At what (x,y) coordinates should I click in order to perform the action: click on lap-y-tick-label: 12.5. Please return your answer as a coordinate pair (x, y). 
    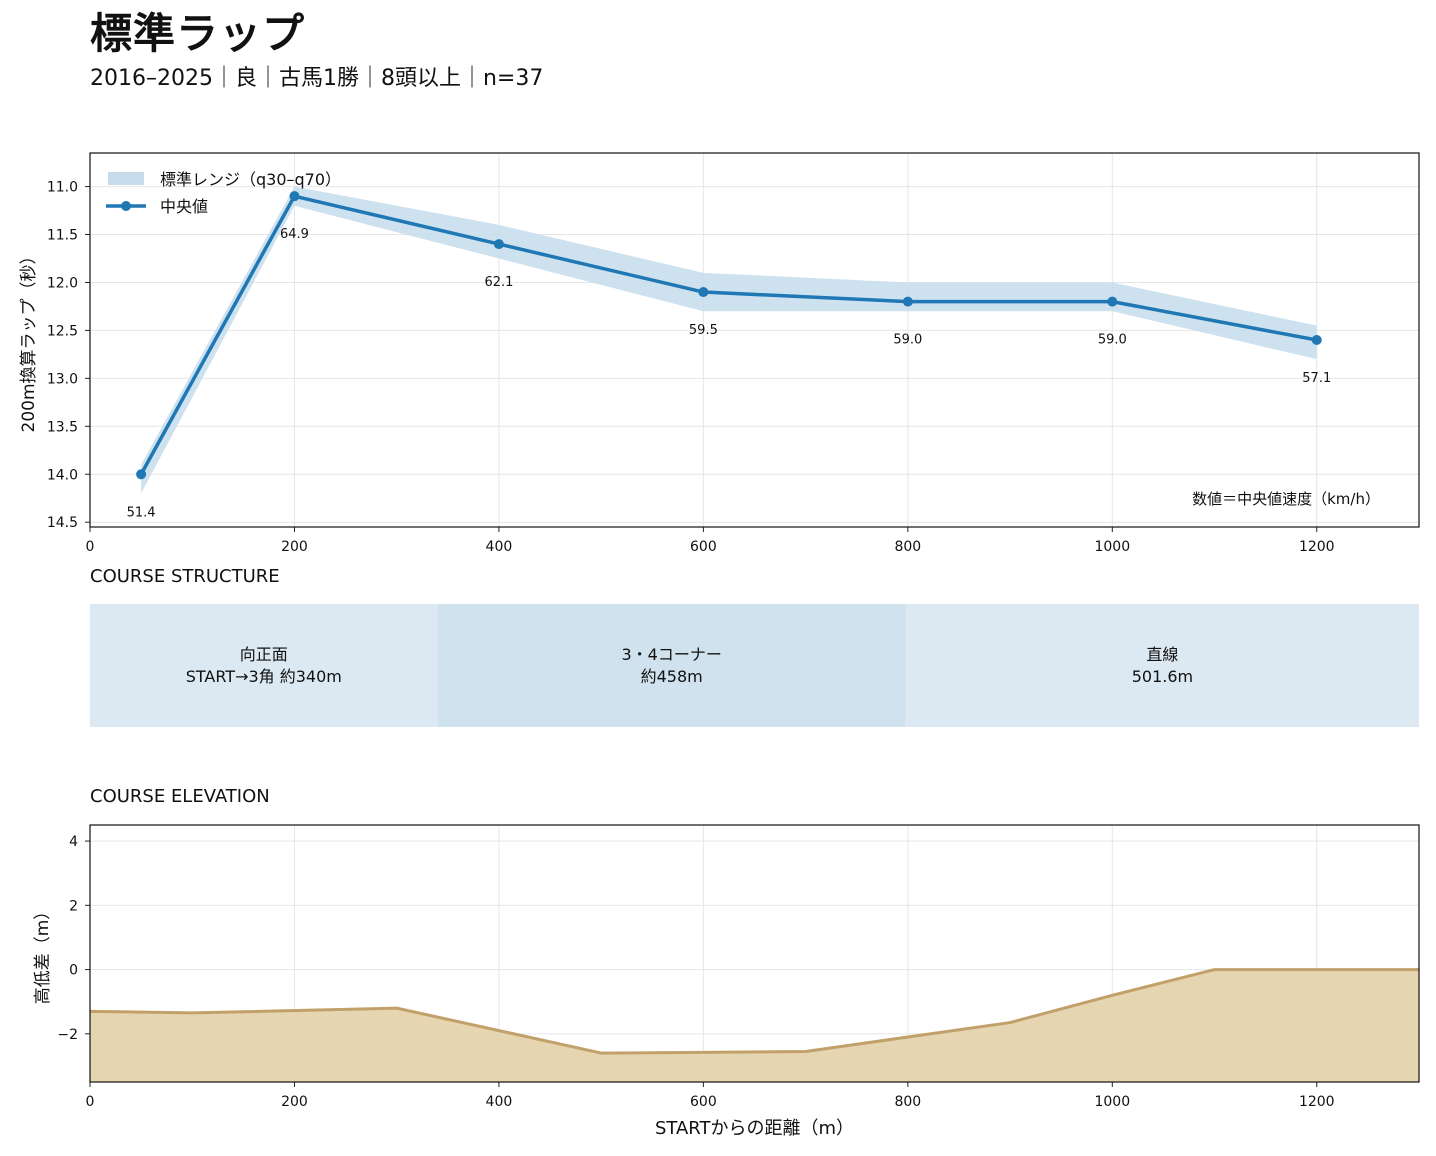
    Looking at the image, I should click on (62, 331).